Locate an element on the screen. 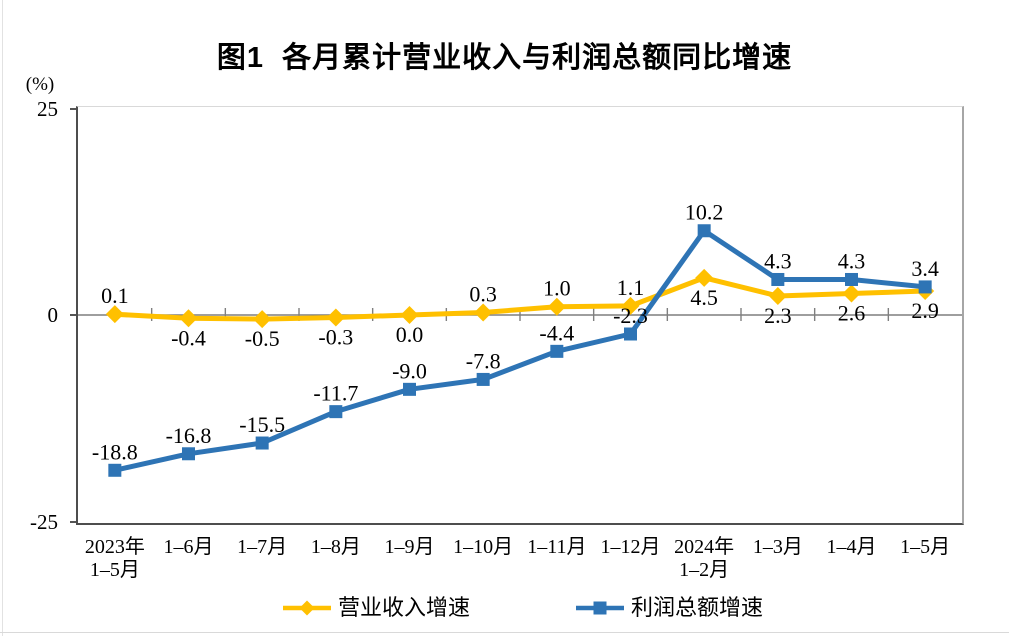 The height and width of the screenshot is (636, 1009). value-label: 3.4 is located at coordinates (925, 268).